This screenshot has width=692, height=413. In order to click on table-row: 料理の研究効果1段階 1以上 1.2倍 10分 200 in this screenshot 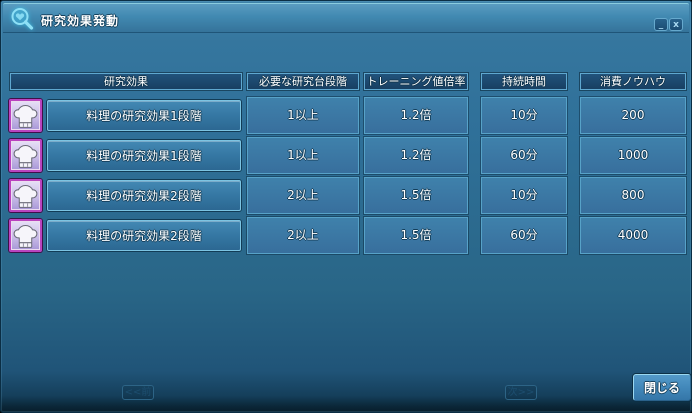, I will do `click(346, 115)`.